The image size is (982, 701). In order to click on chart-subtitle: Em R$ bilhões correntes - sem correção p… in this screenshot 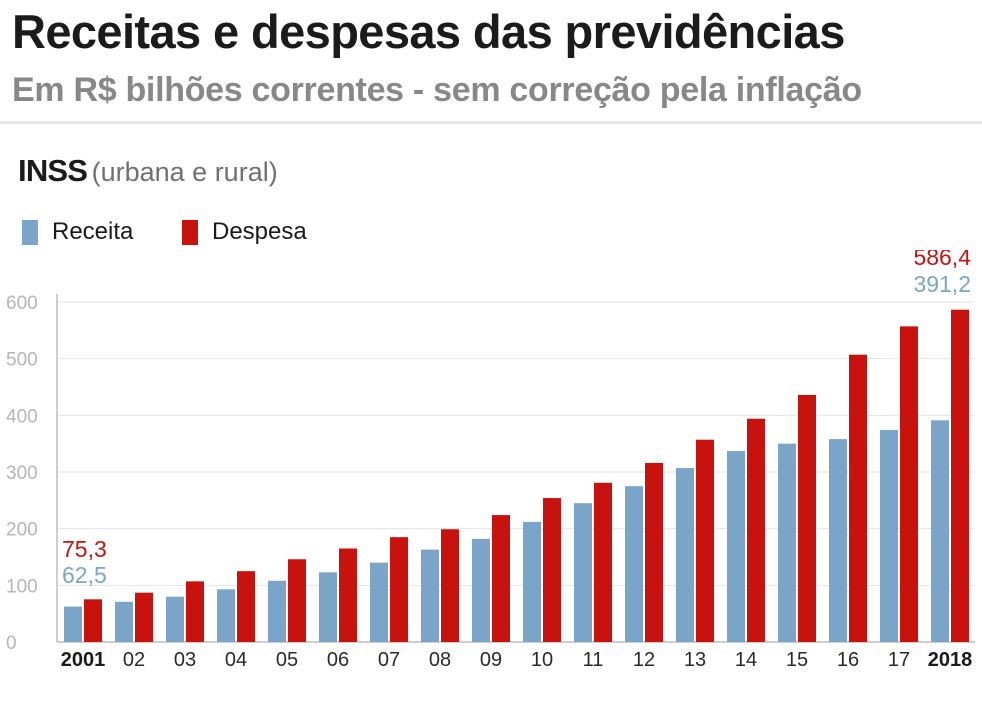, I will do `click(437, 90)`.